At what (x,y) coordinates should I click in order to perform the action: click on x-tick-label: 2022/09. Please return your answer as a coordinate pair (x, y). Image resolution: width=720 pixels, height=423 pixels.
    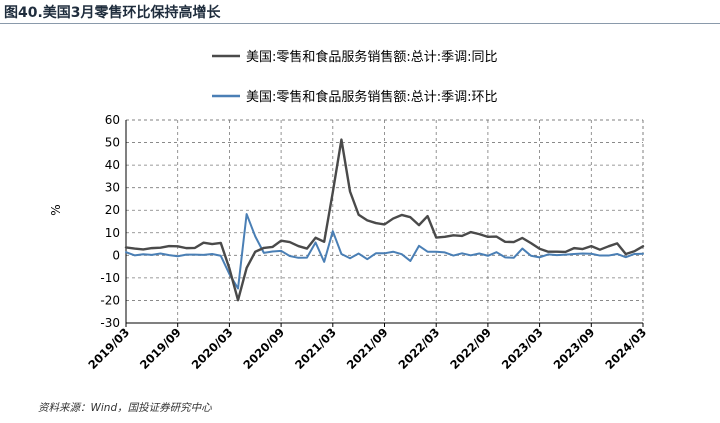
    Looking at the image, I should click on (470, 348).